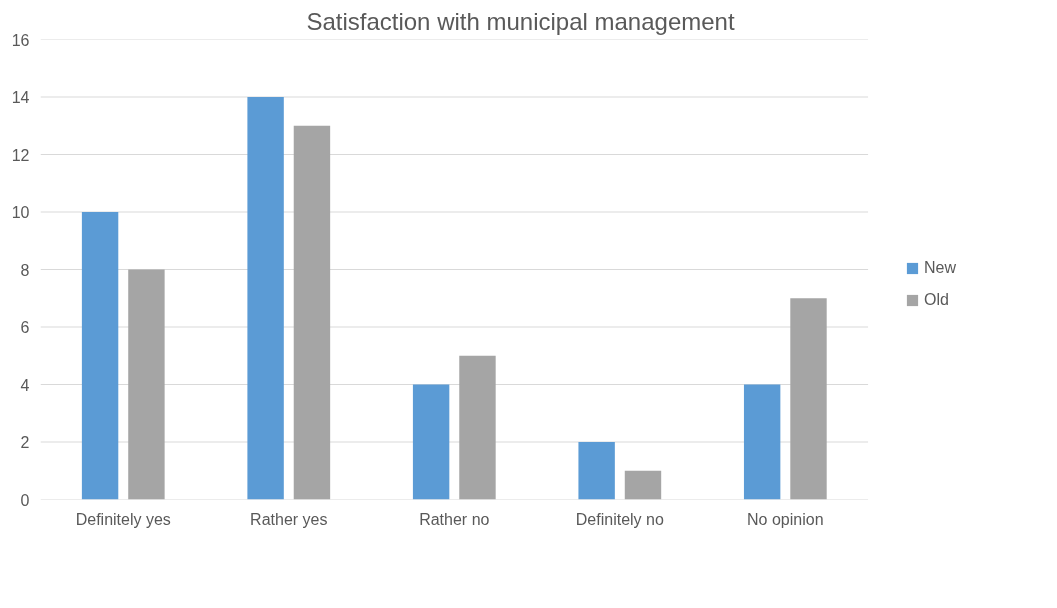 This screenshot has height=608, width=1057. What do you see at coordinates (25, 500) in the screenshot?
I see `y-tick-label: 0` at bounding box center [25, 500].